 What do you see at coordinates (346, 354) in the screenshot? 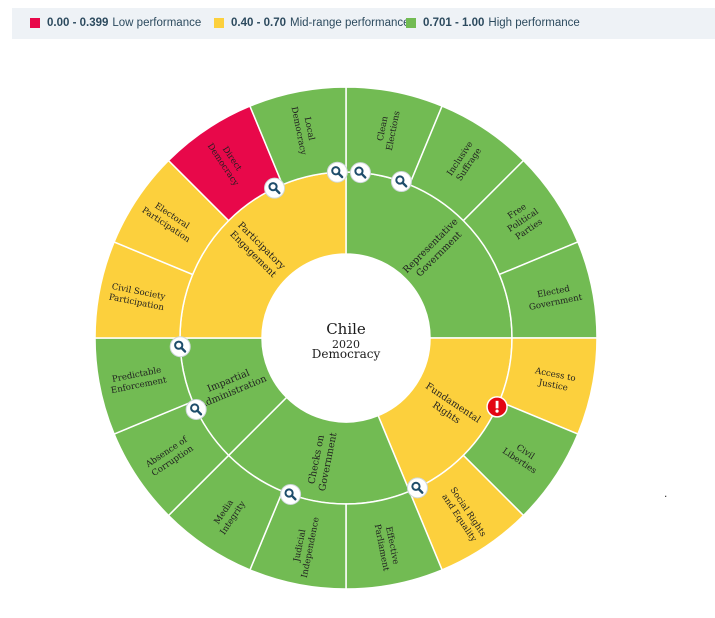
I see `center-label: Democracy` at bounding box center [346, 354].